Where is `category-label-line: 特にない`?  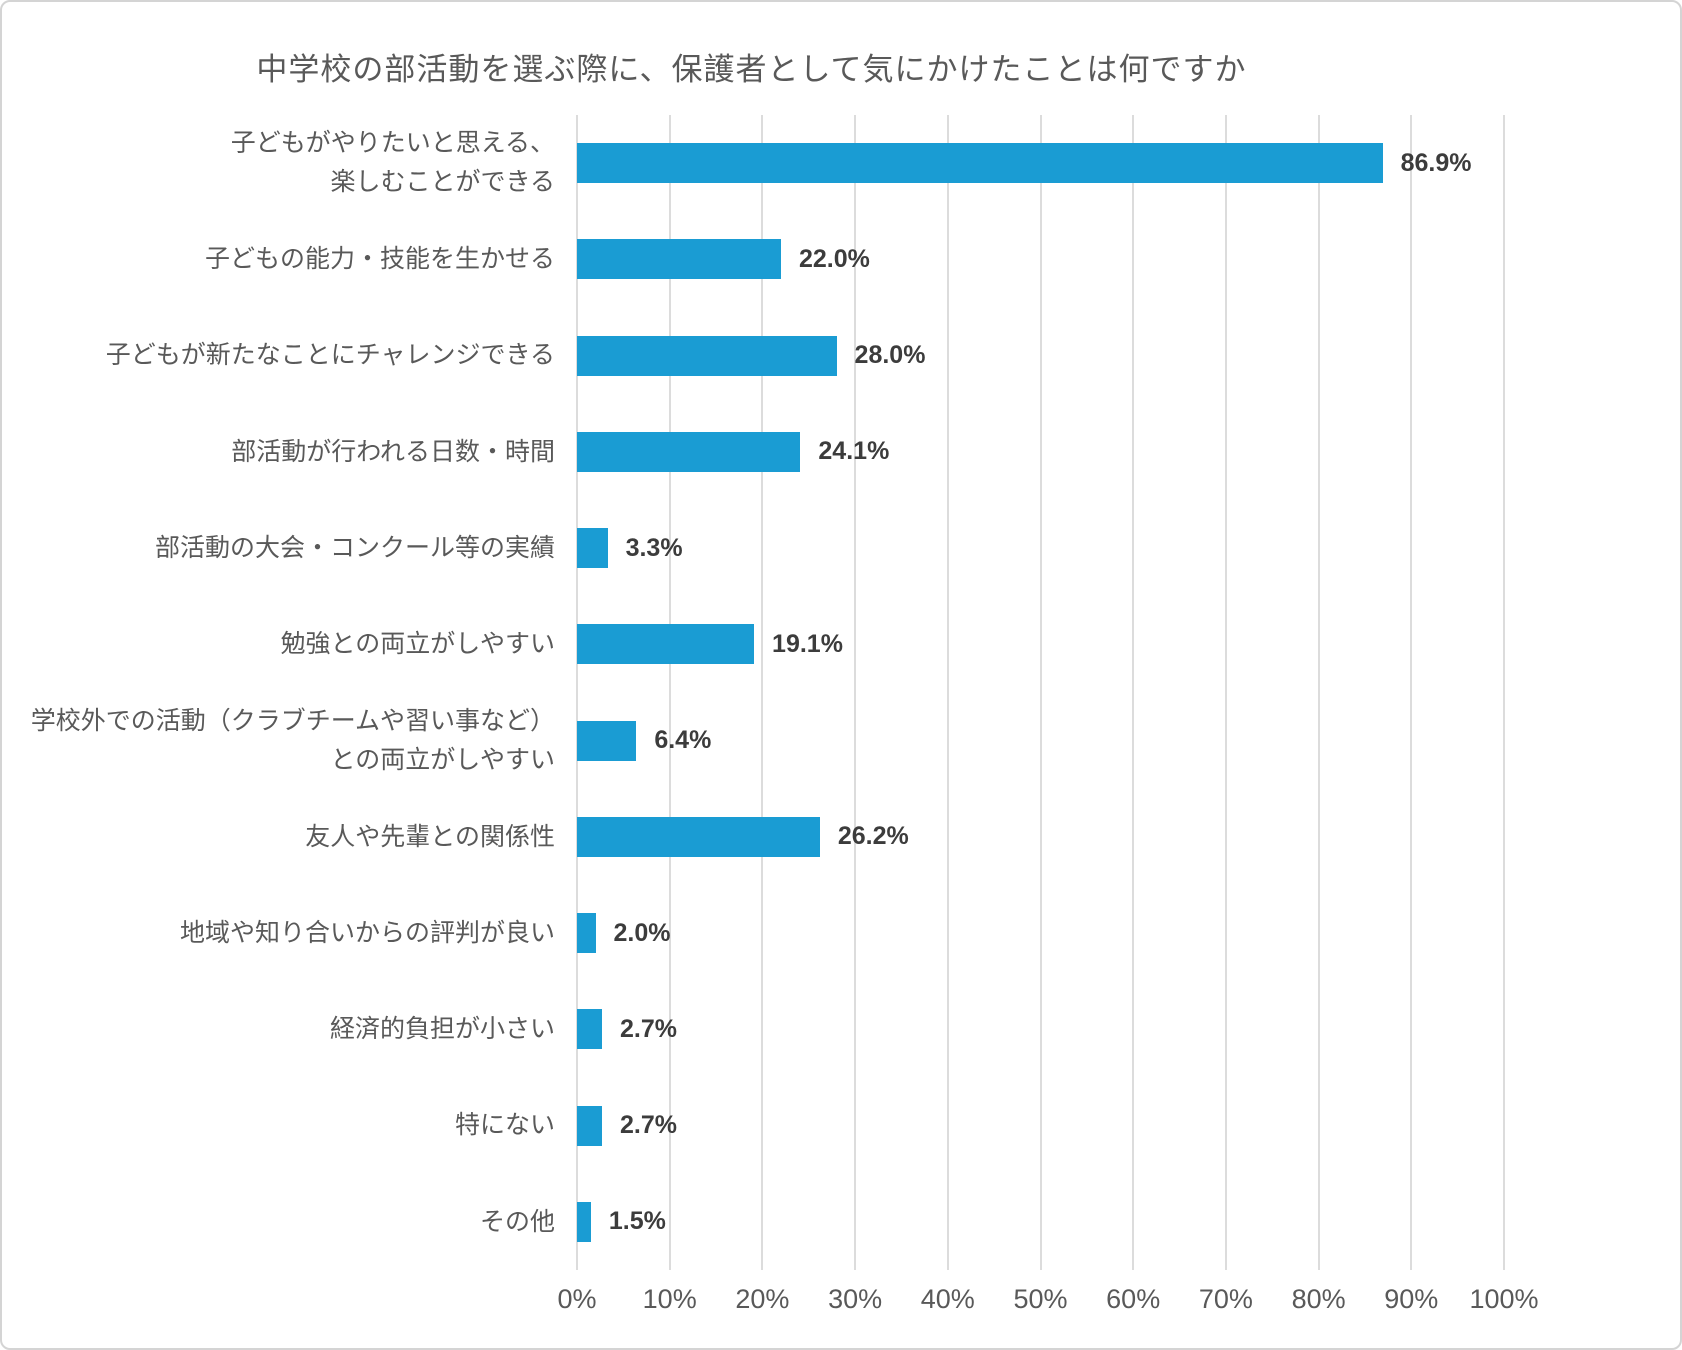 category-label-line: 特にない is located at coordinates (504, 1125).